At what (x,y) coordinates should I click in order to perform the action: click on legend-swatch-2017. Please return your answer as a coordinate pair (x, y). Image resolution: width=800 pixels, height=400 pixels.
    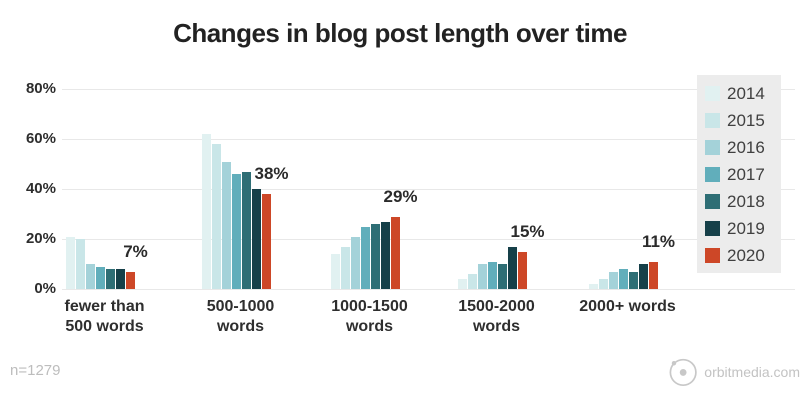
    Looking at the image, I should click on (712, 174).